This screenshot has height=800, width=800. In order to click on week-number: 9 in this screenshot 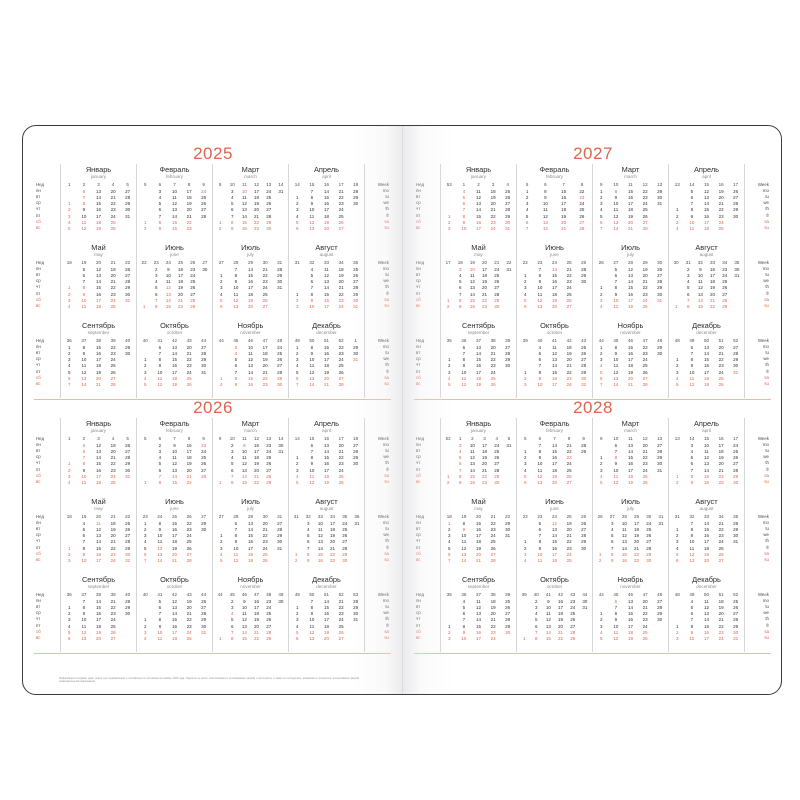, I will do `click(220, 184)`.